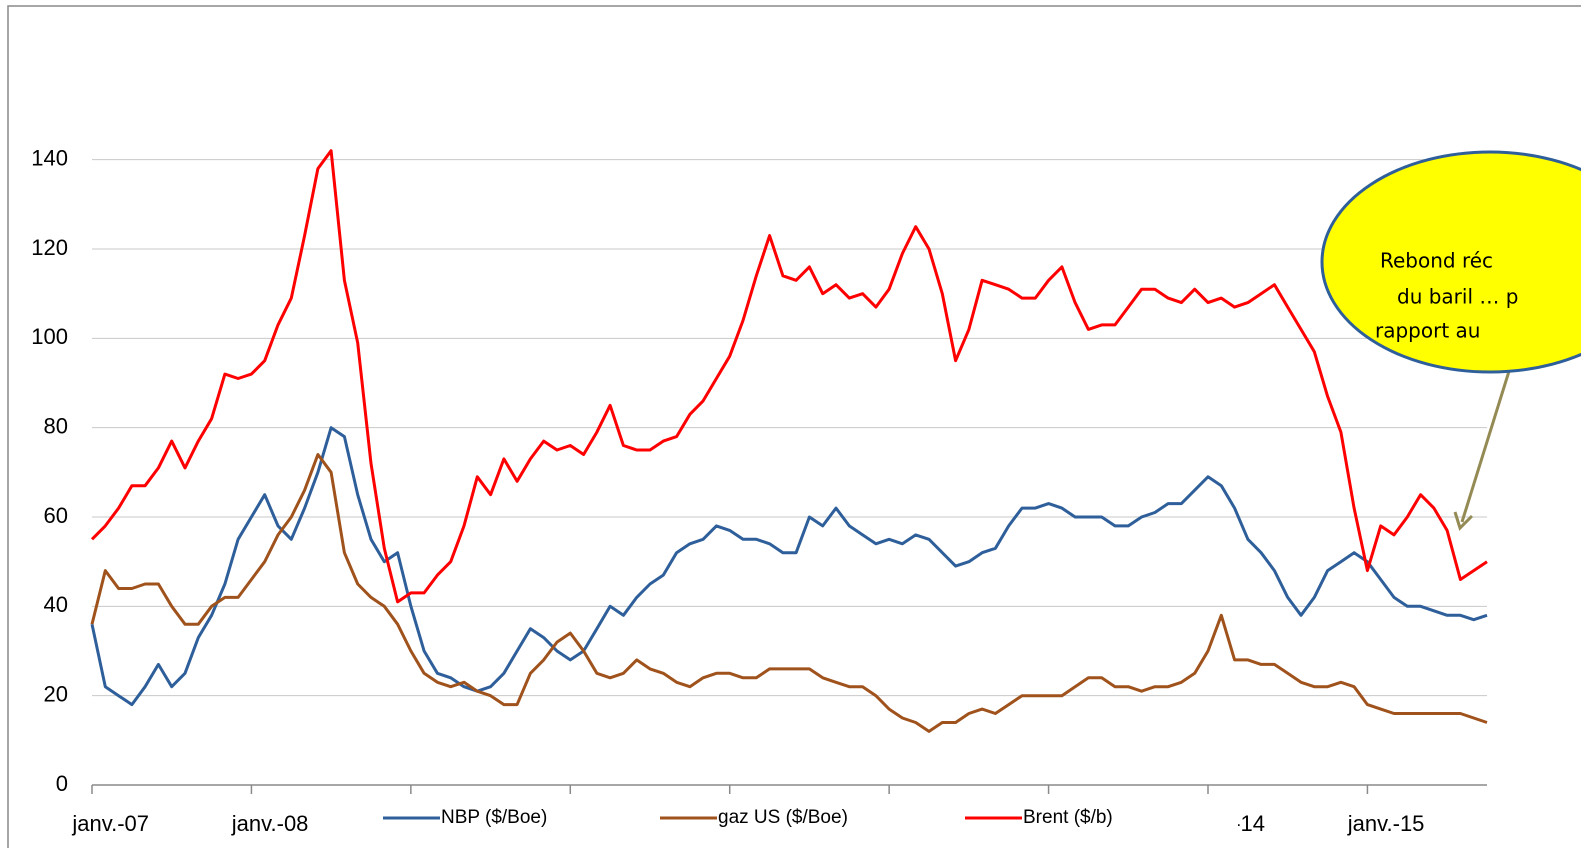 The height and width of the screenshot is (848, 1581). I want to click on callout-text: rapport au, so click(1427, 331).